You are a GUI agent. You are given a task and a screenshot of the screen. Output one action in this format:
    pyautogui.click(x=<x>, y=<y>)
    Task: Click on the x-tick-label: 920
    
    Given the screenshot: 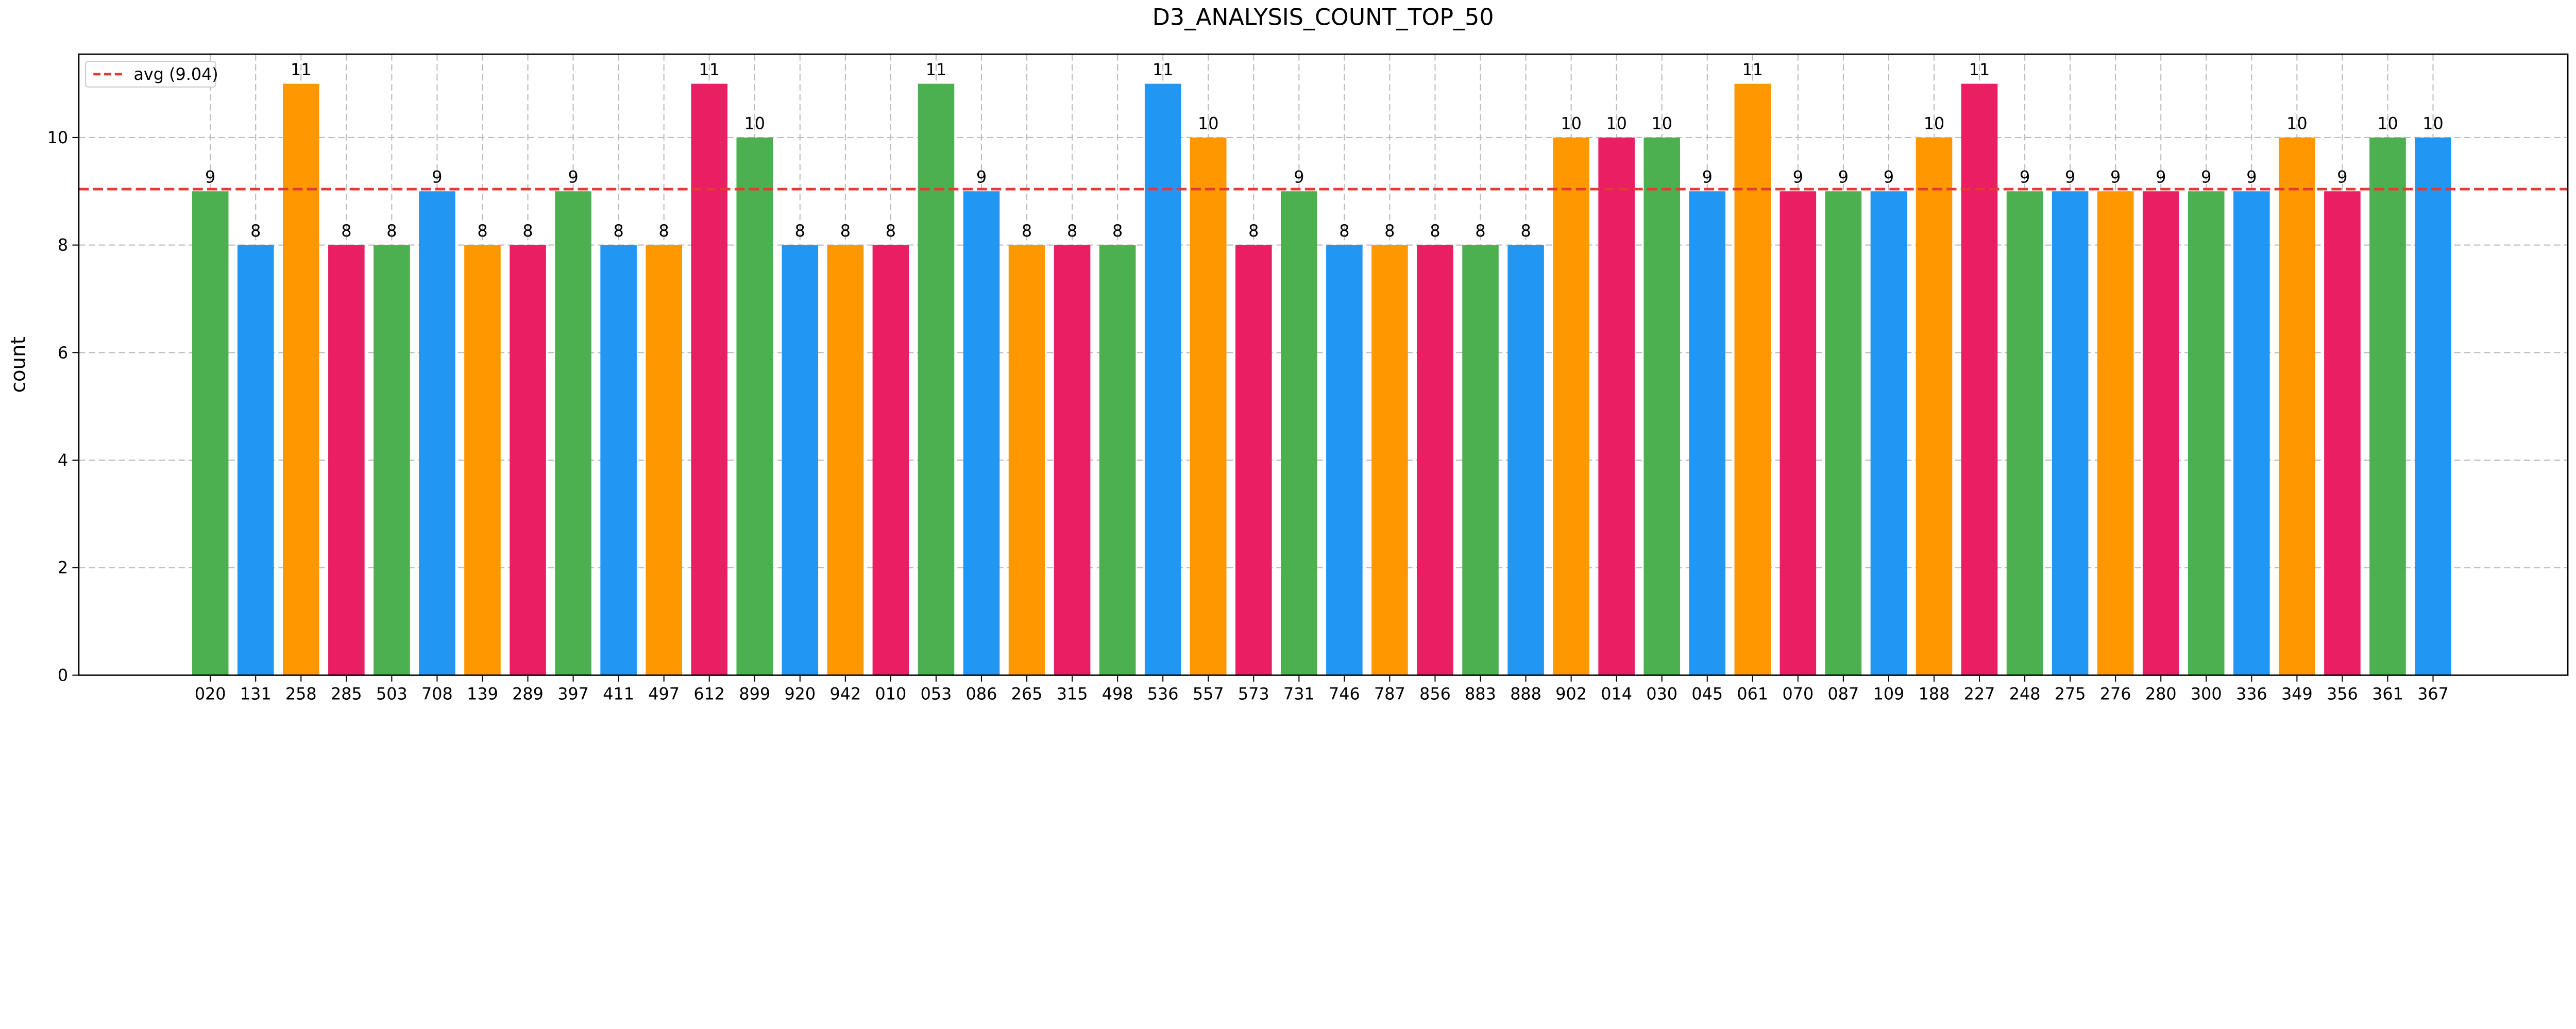 What is the action you would take?
    pyautogui.click(x=800, y=693)
    